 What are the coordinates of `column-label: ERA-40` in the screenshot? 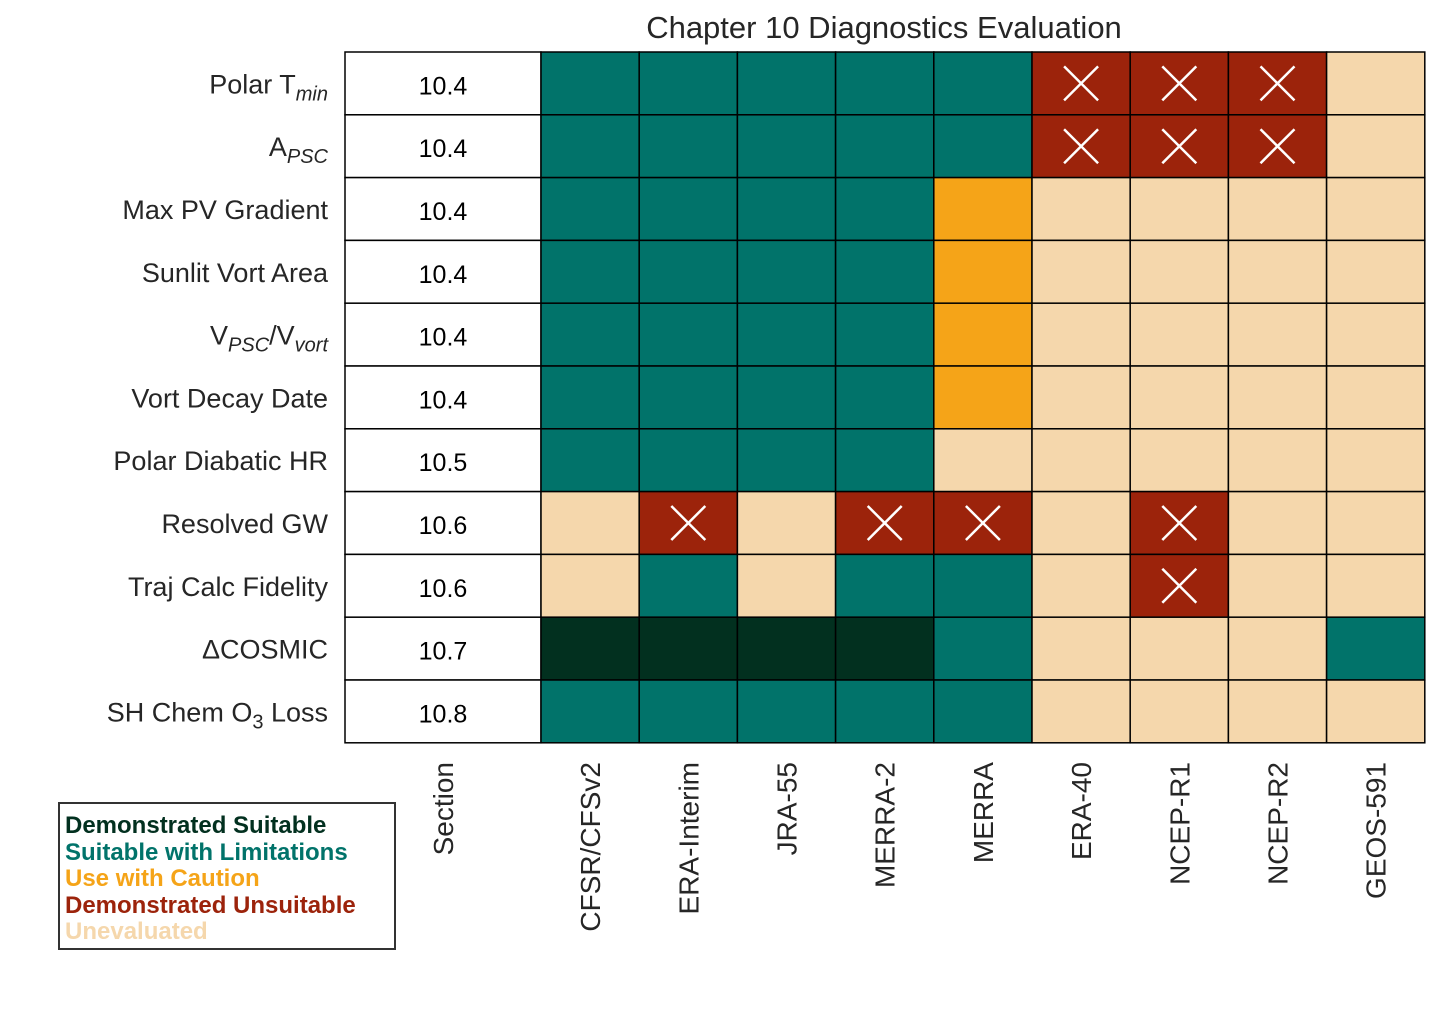 It's located at (1081, 811).